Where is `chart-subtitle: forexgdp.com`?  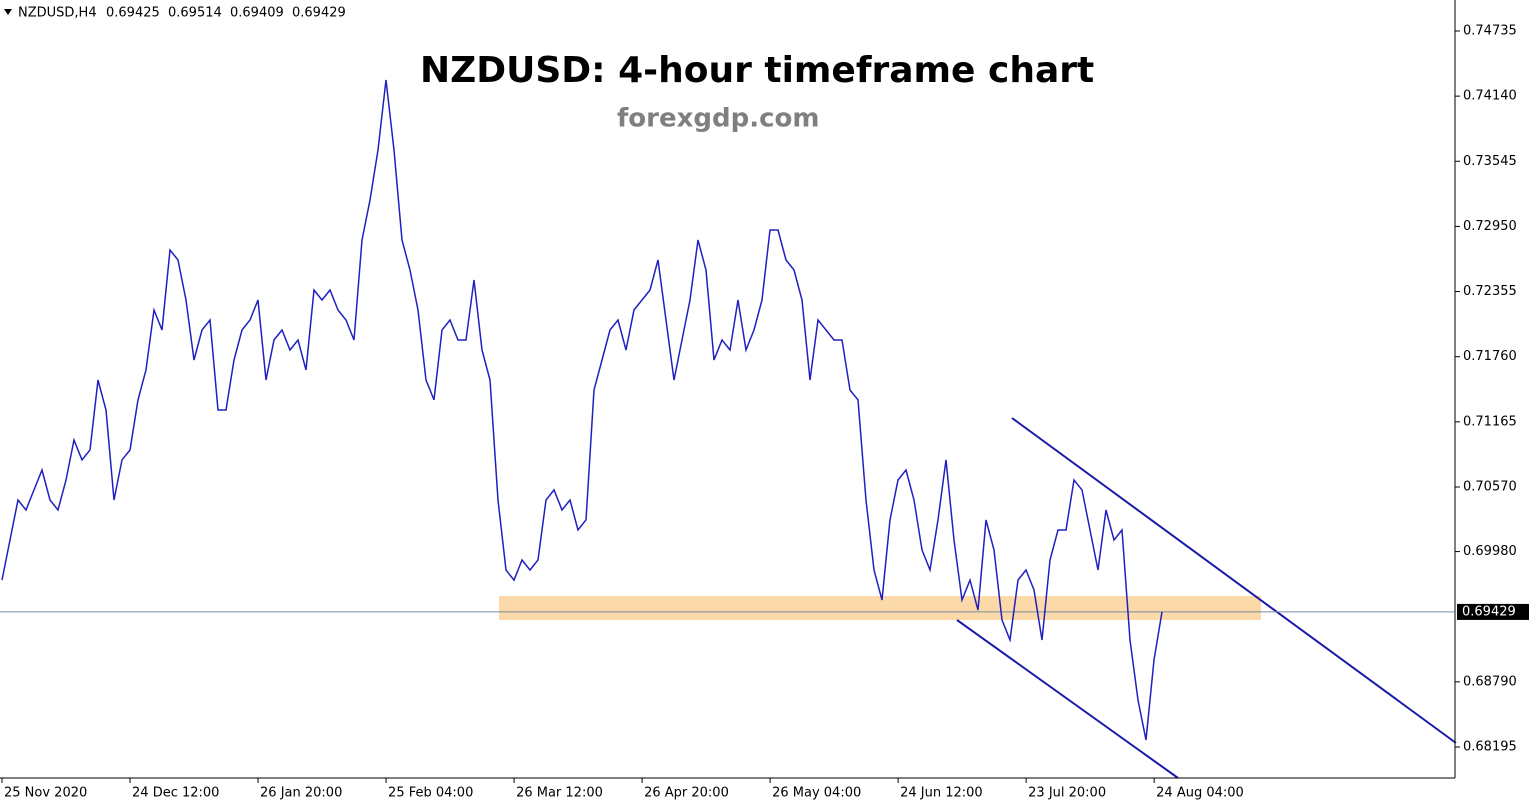 chart-subtitle: forexgdp.com is located at coordinates (718, 119).